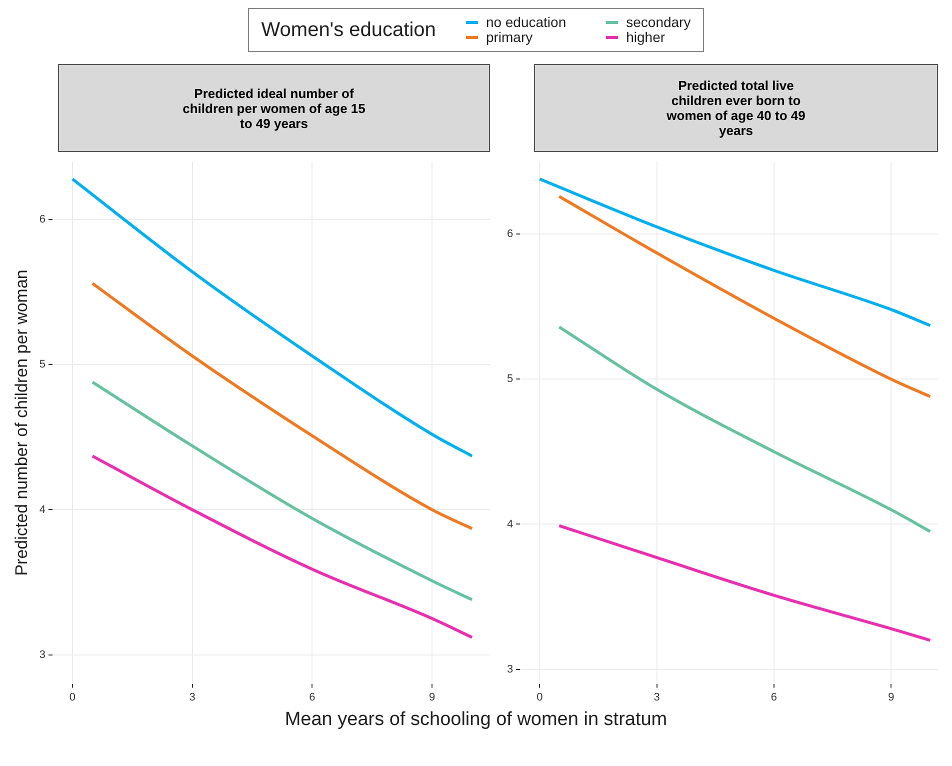 Image resolution: width=952 pixels, height=766 pixels. I want to click on legend-label: no education, so click(526, 22).